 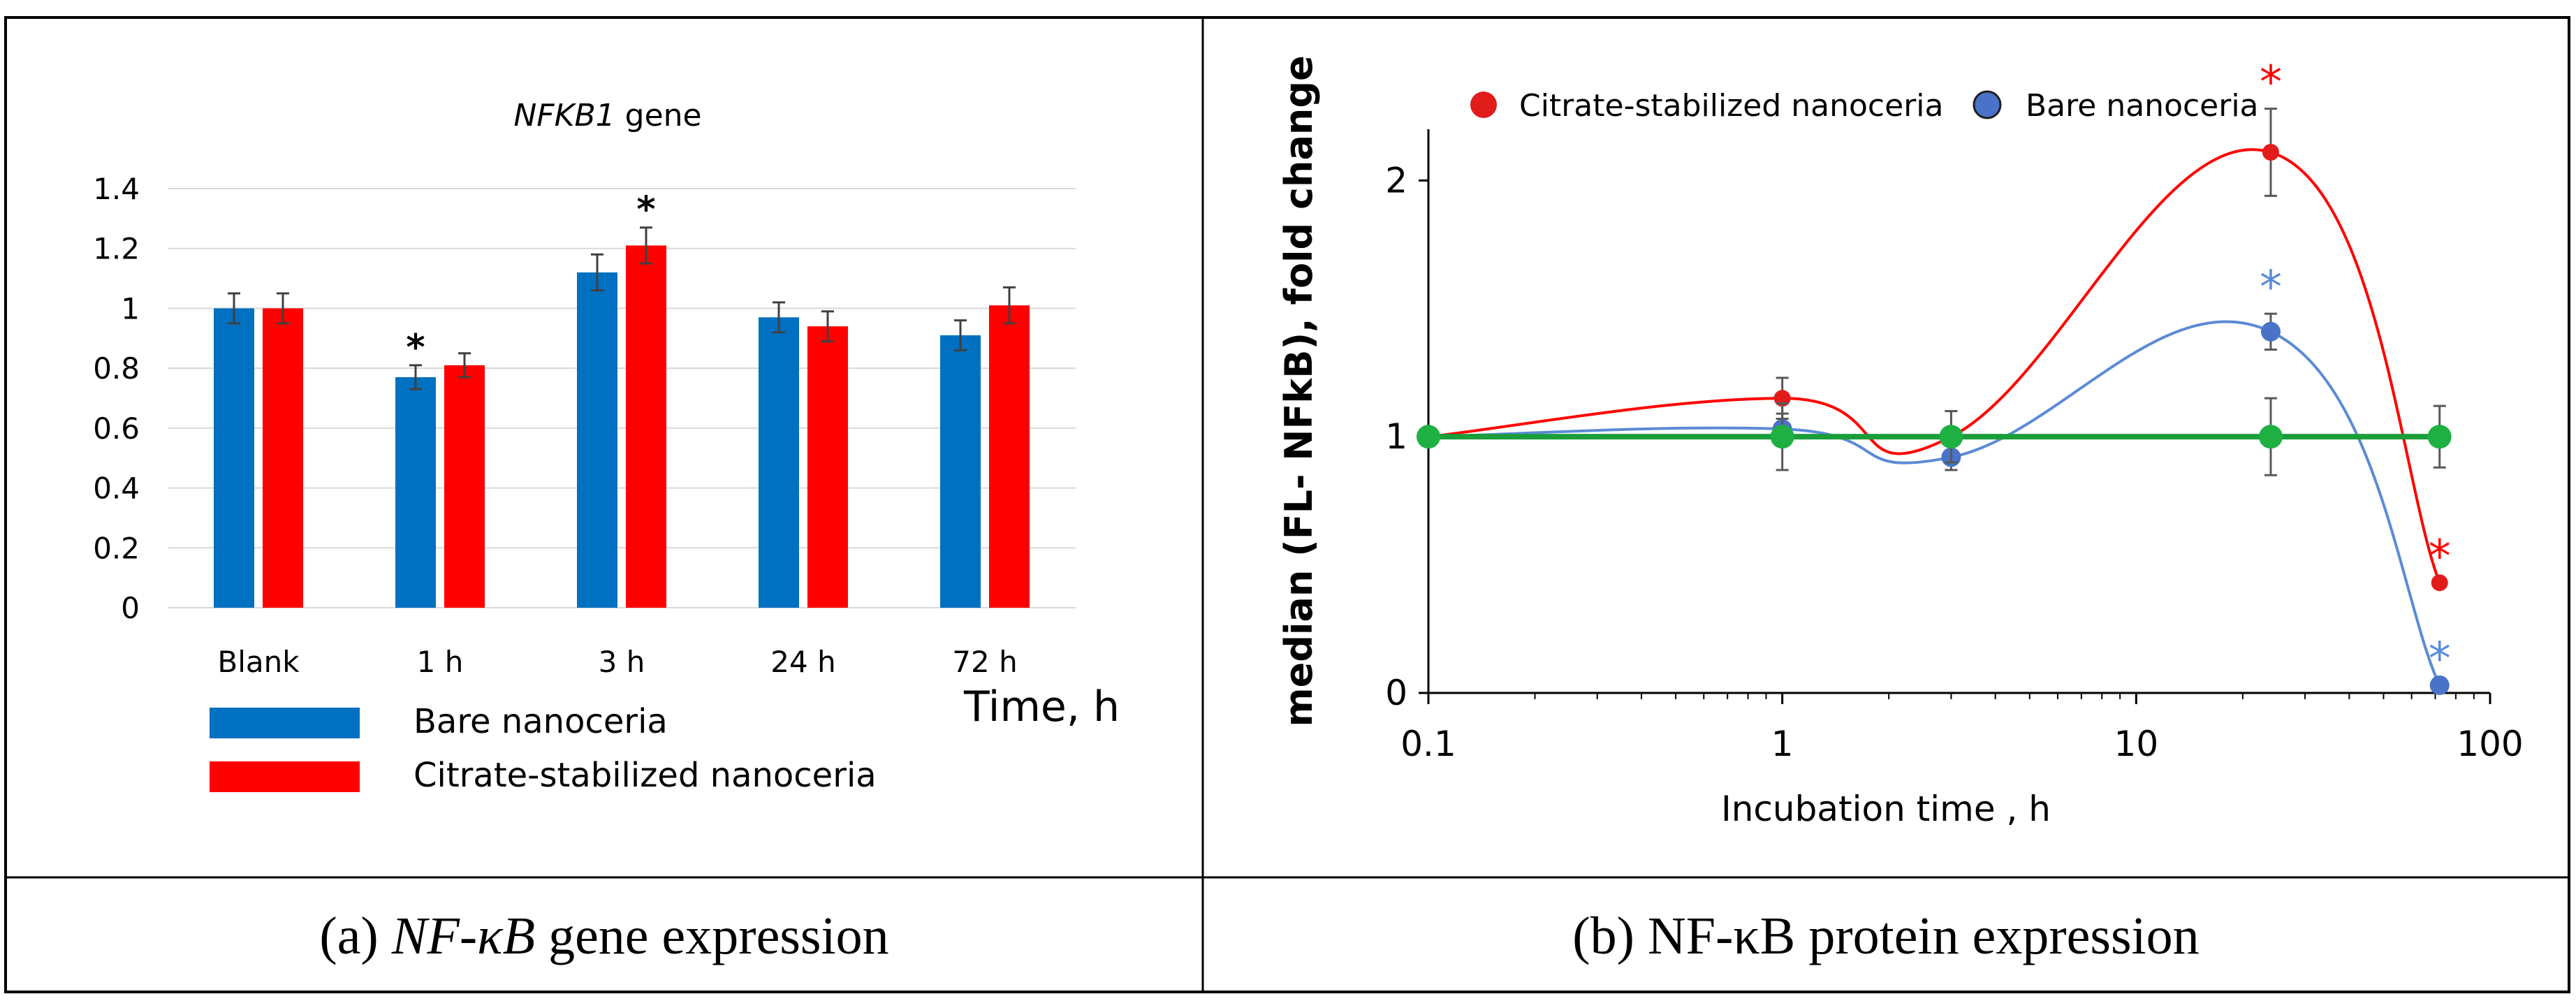 I want to click on x-tick-label-a: 72 h, so click(x=985, y=662).